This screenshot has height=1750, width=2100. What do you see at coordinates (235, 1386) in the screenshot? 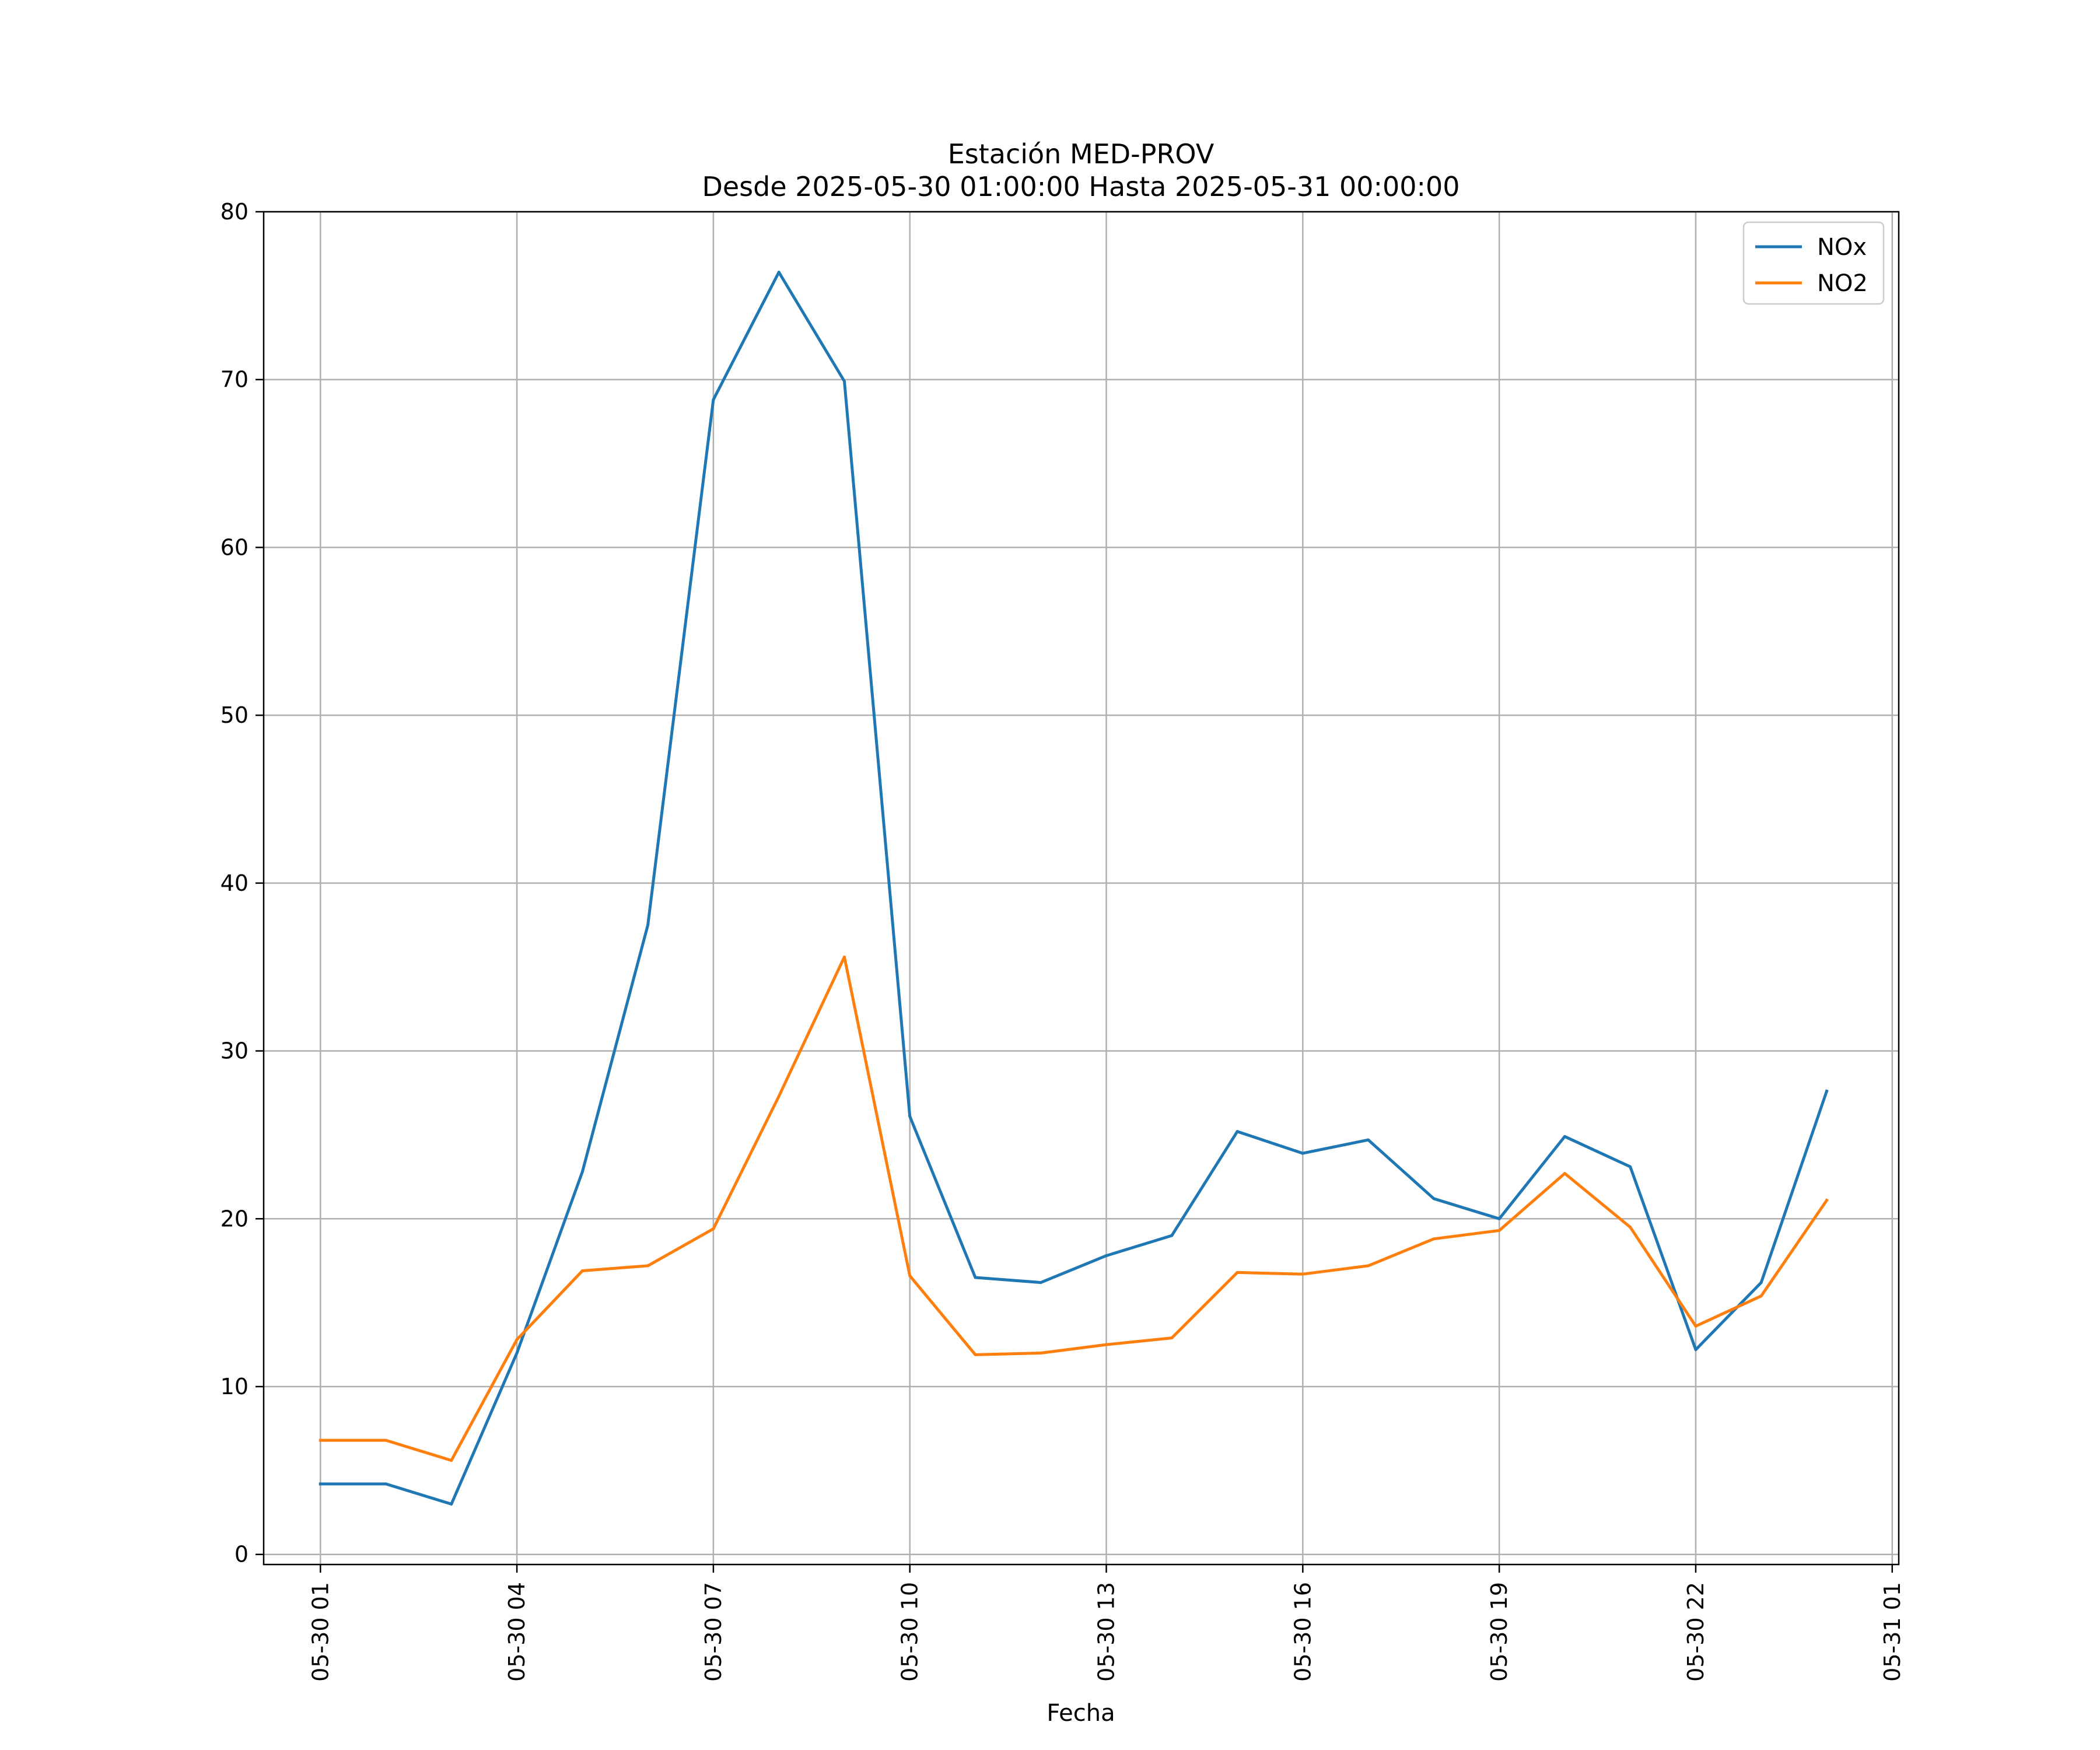
I see `y-tick-label: 10` at bounding box center [235, 1386].